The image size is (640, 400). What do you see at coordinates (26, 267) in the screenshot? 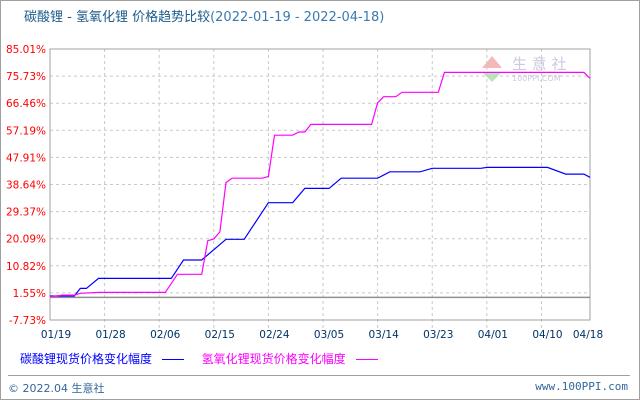
I see `y-tick-label: 10.82%` at bounding box center [26, 267].